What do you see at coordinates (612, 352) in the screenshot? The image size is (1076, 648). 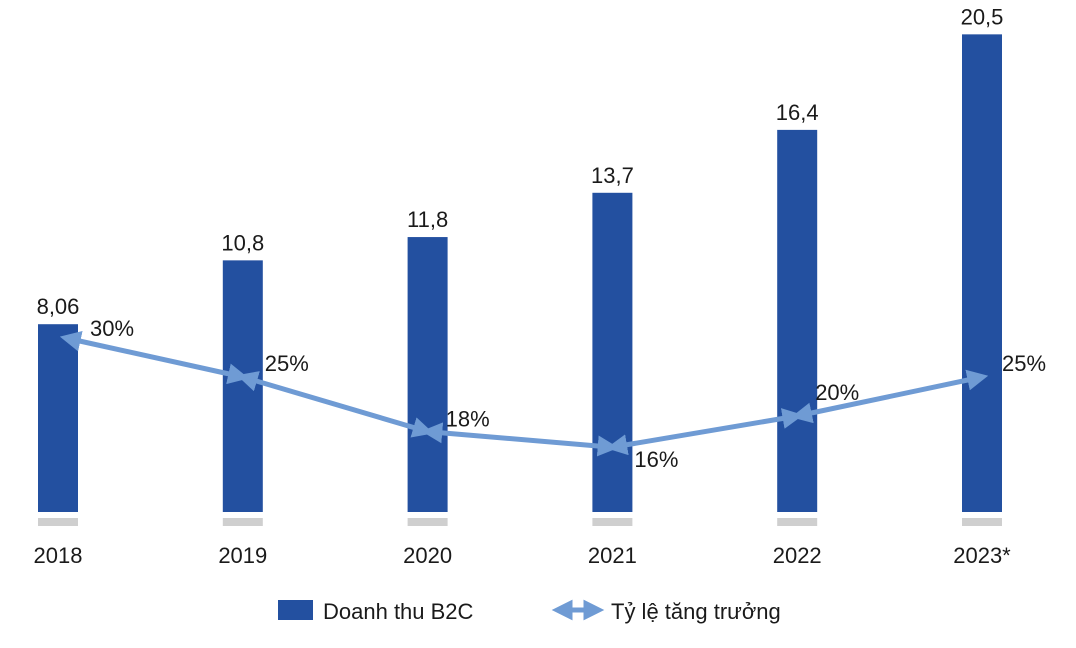 I see `bar-2021` at bounding box center [612, 352].